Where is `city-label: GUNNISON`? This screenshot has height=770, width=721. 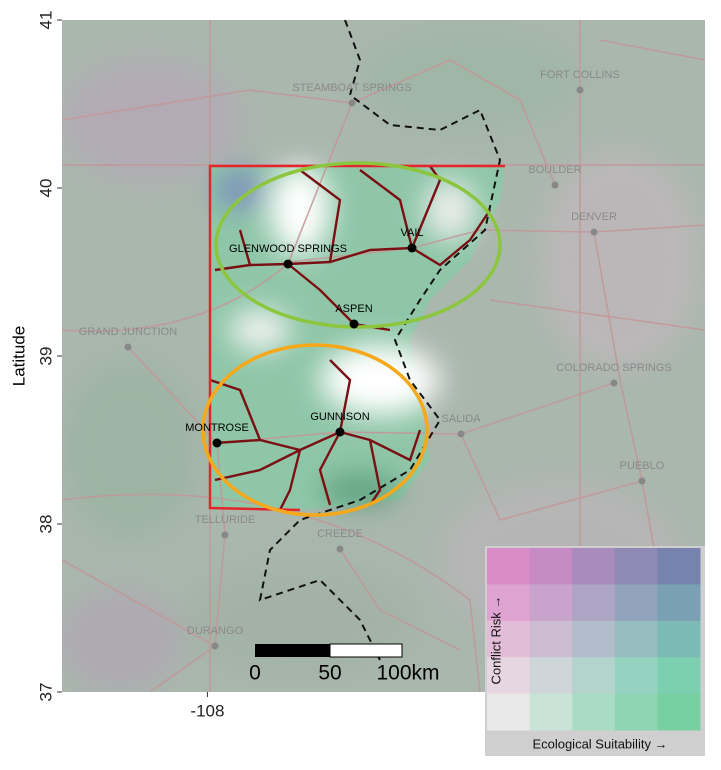
city-label: GUNNISON is located at coordinates (339, 417).